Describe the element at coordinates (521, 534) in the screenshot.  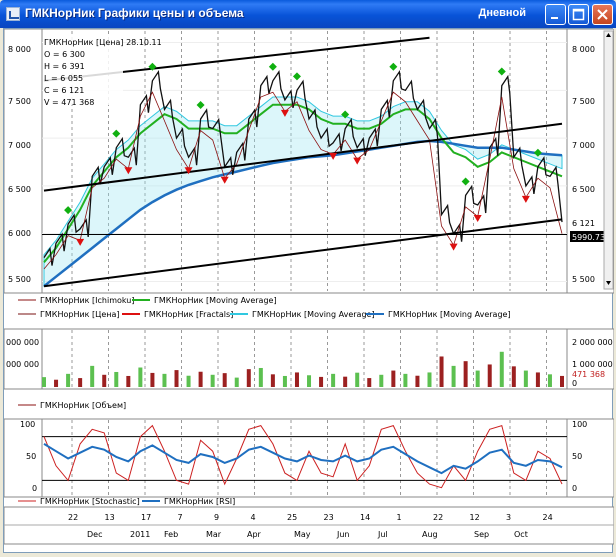
I see `time-month-label: Oct` at that location.